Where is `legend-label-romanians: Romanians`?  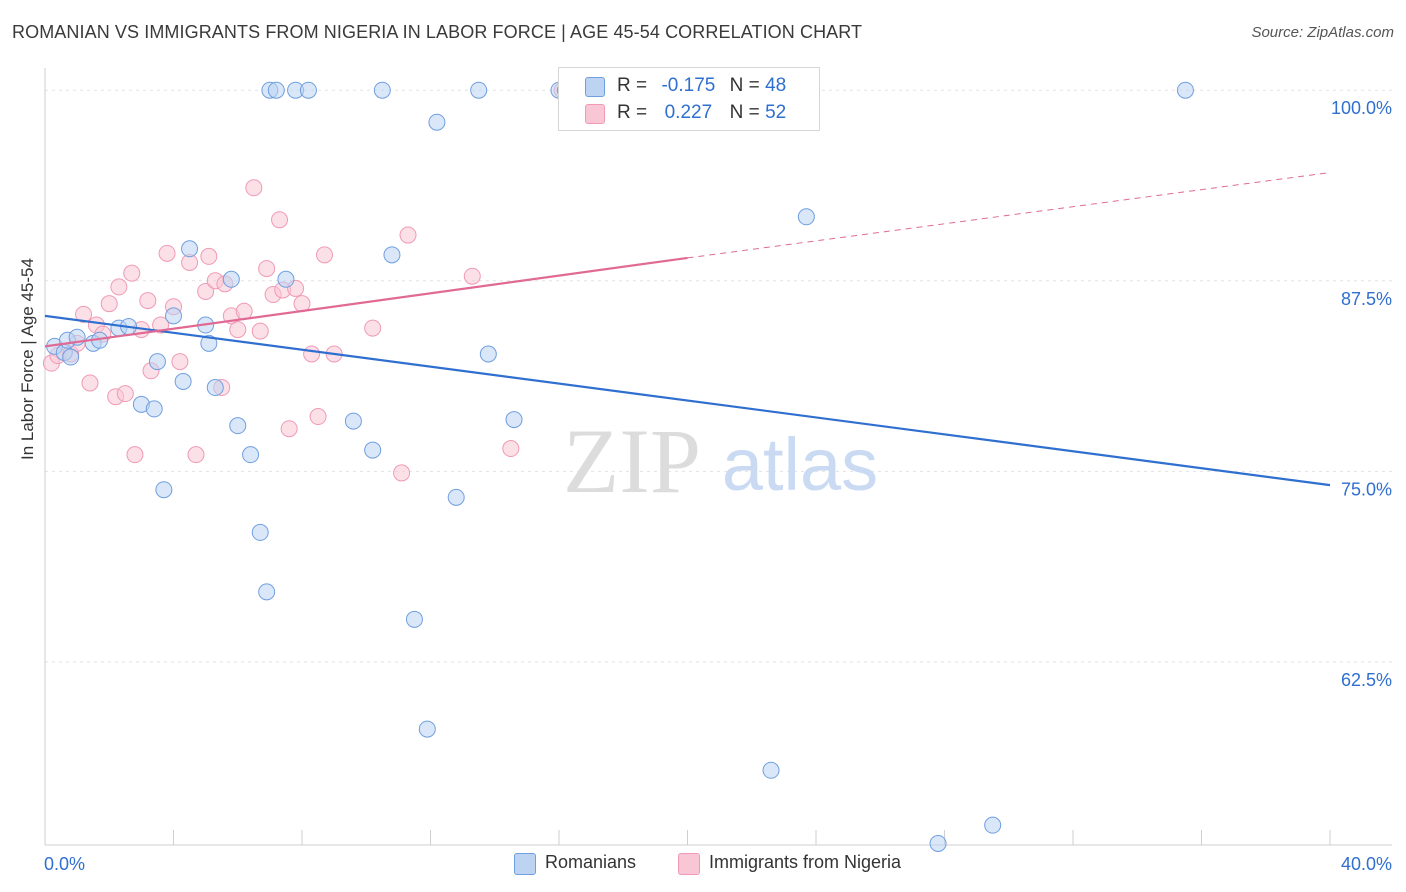 legend-label-romanians: Romanians is located at coordinates (591, 862).